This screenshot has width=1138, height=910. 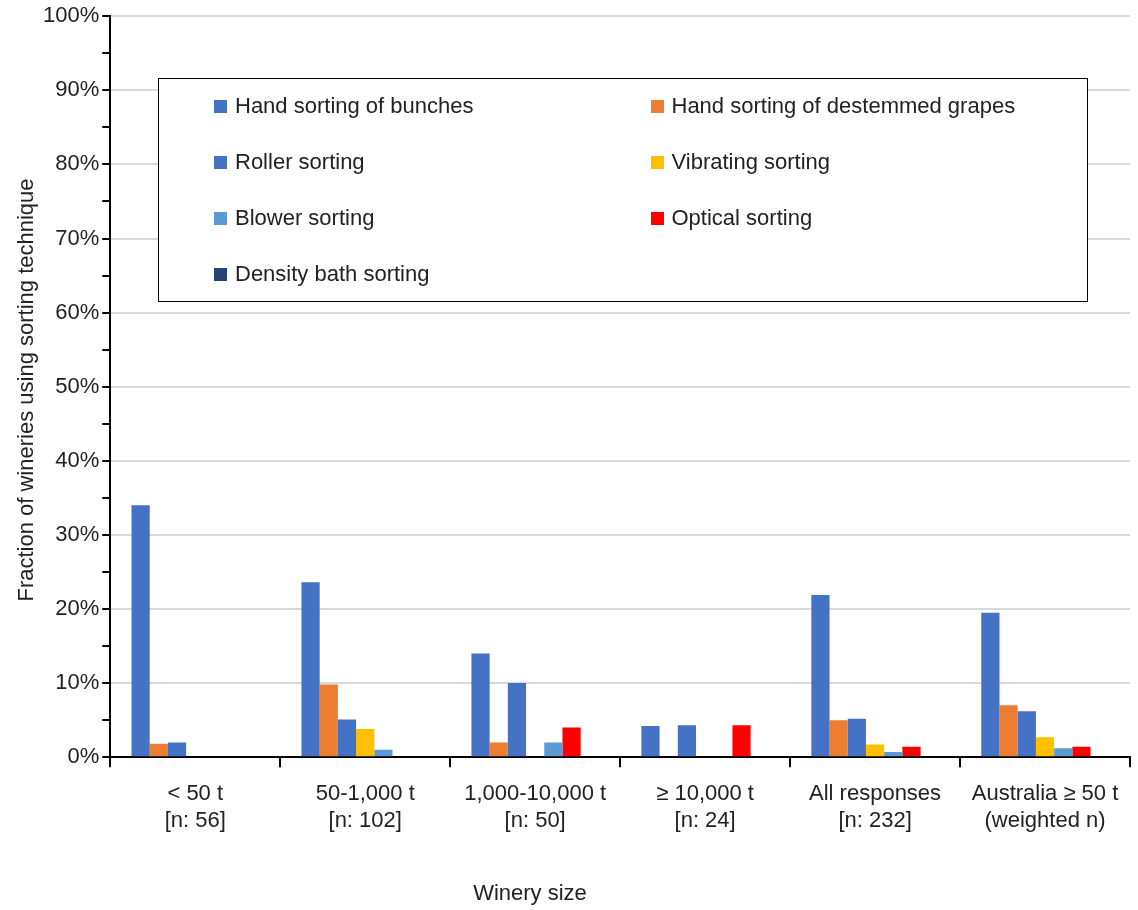 What do you see at coordinates (530, 893) in the screenshot?
I see `x-axis-title: Winery size` at bounding box center [530, 893].